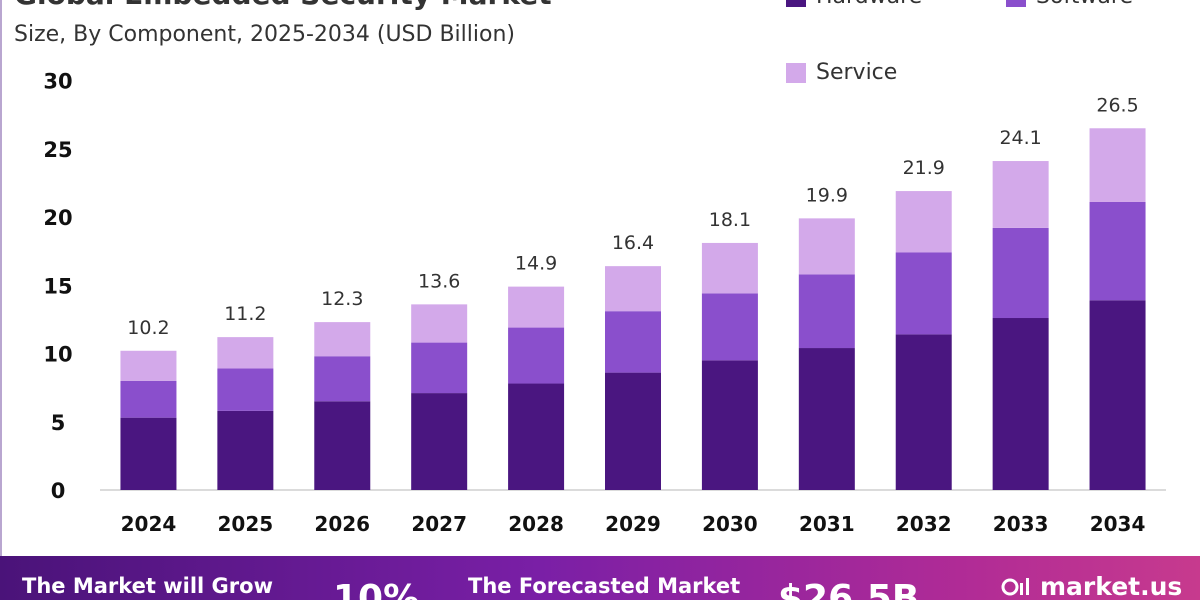 This screenshot has width=1200, height=600. I want to click on y-tick-label: 15, so click(57, 286).